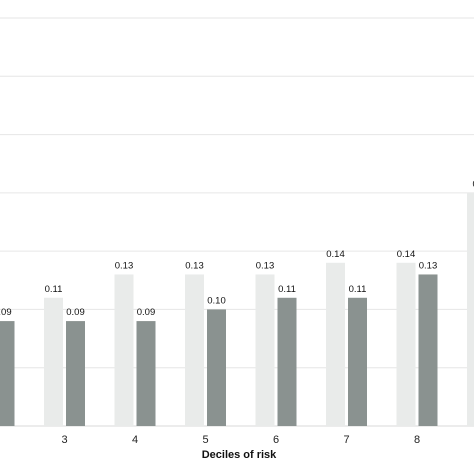 Image resolution: width=474 pixels, height=474 pixels. I want to click on data-label-series2-decile-8: 0.13, so click(428, 265).